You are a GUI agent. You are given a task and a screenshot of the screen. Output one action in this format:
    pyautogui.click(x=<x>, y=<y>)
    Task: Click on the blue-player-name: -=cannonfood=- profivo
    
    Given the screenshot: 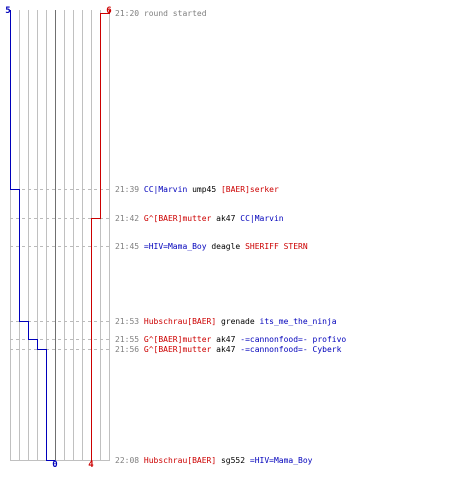 What is the action you would take?
    pyautogui.click(x=293, y=339)
    